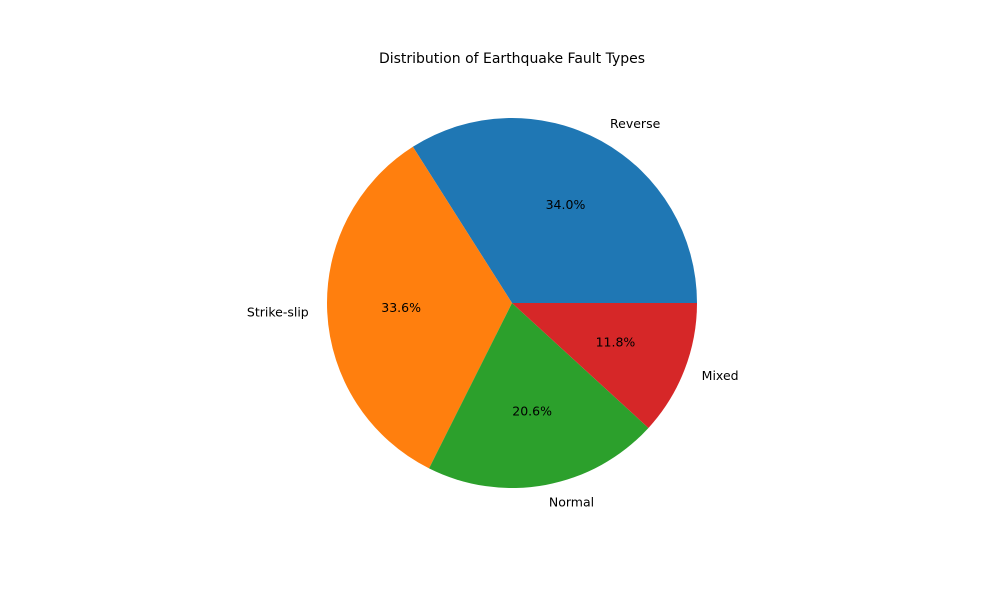 This screenshot has width=1000, height=600. Describe the element at coordinates (571, 502) in the screenshot. I see `slice-label-normal: Normal` at that location.